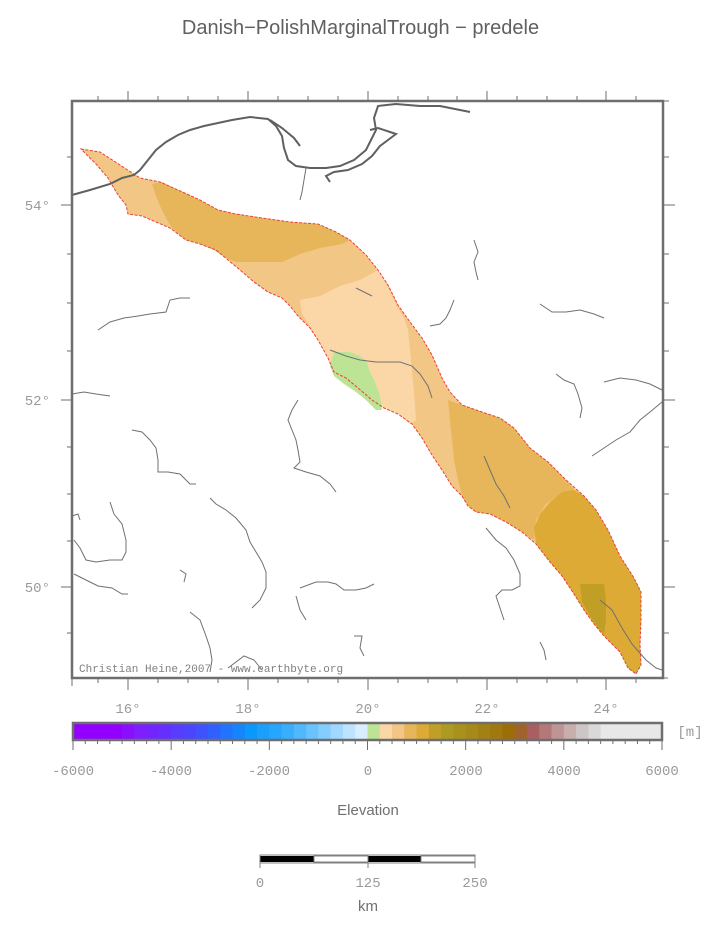 The width and height of the screenshot is (721, 932). What do you see at coordinates (564, 772) in the screenshot?
I see `colorbar-label-4000: 4000` at bounding box center [564, 772].